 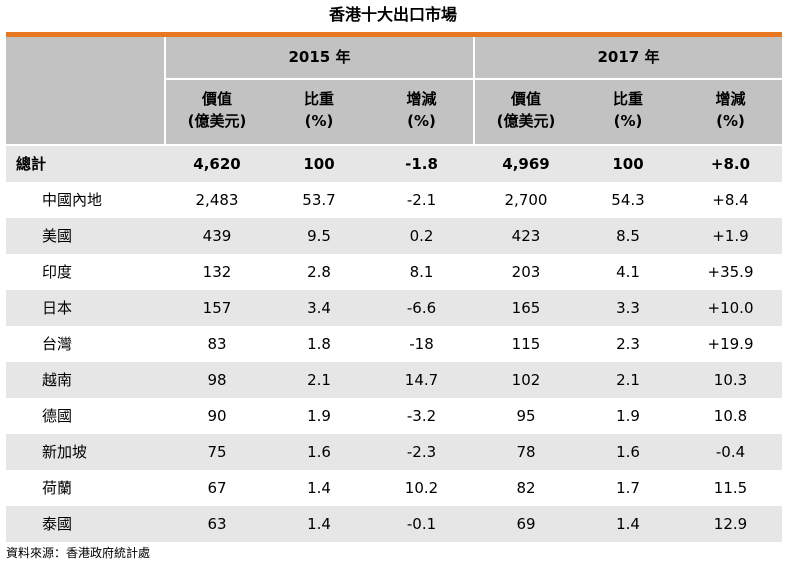 I want to click on table-cell: 10.8, so click(x=730, y=416).